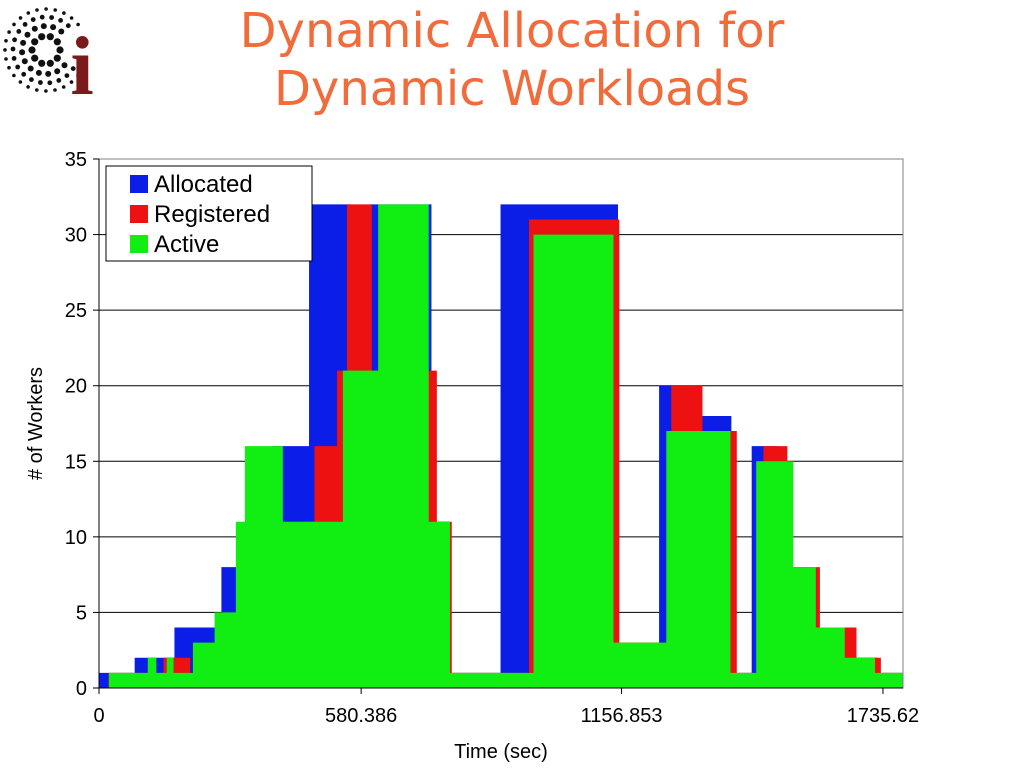 The width and height of the screenshot is (1024, 768). Describe the element at coordinates (36, 423) in the screenshot. I see `y-axis-label: # of Workers` at that location.